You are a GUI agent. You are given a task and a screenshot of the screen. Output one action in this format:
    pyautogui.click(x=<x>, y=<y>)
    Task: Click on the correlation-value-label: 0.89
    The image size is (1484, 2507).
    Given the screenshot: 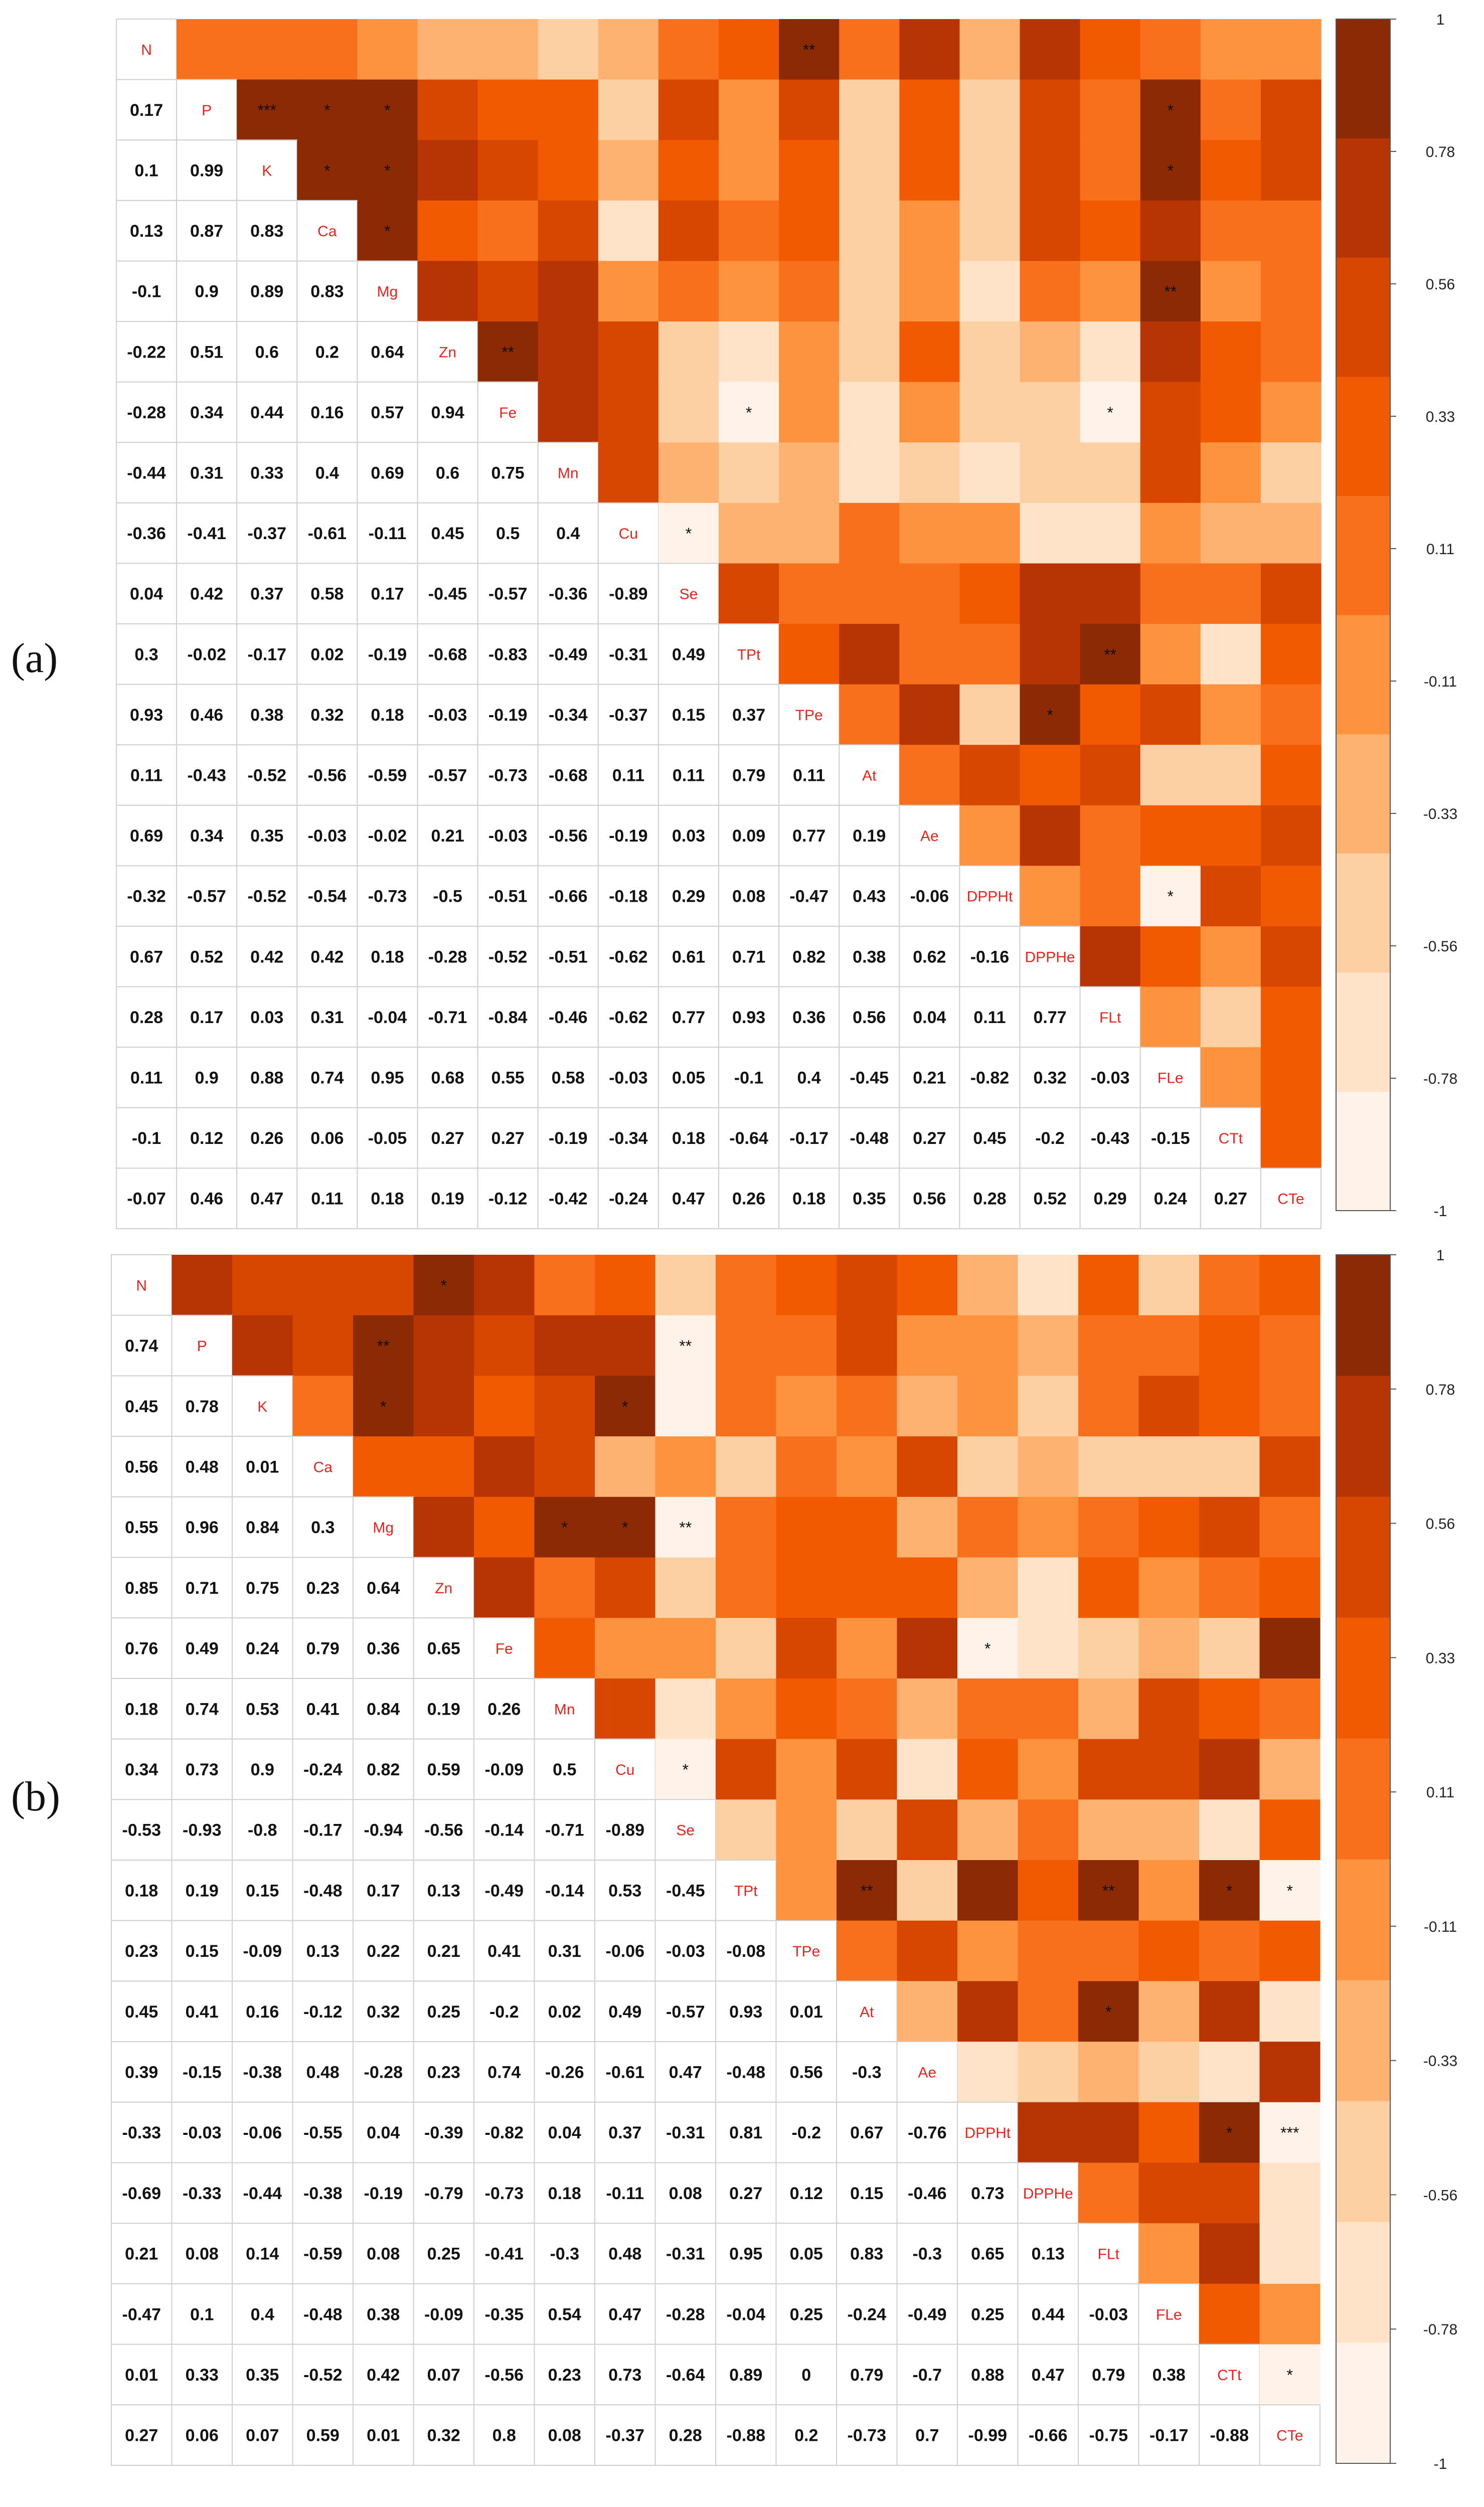 What is the action you would take?
    pyautogui.click(x=266, y=291)
    